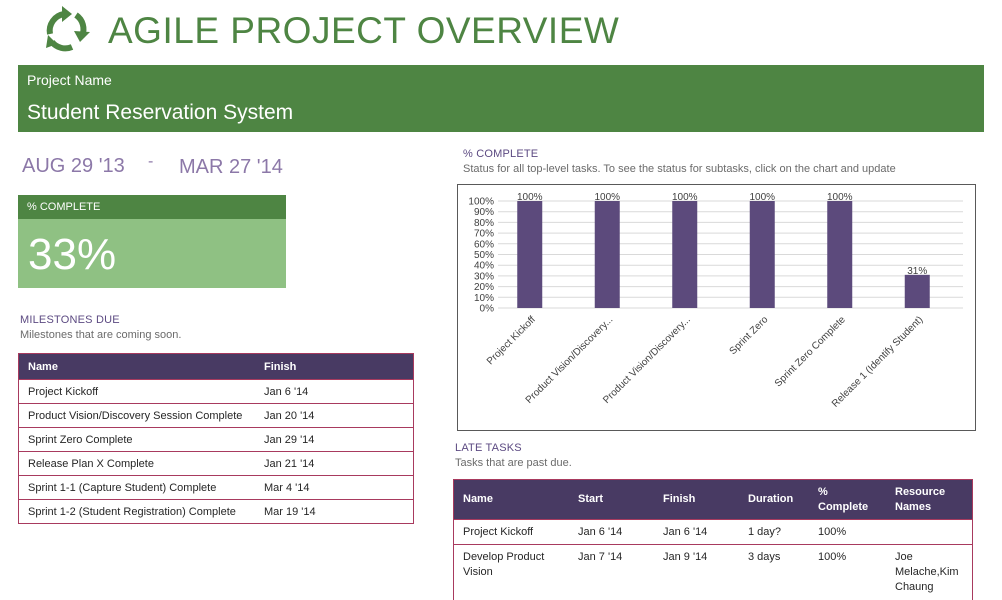  What do you see at coordinates (513, 463) in the screenshot?
I see `late-tasks-subtitle: Tasks that are past due.` at bounding box center [513, 463].